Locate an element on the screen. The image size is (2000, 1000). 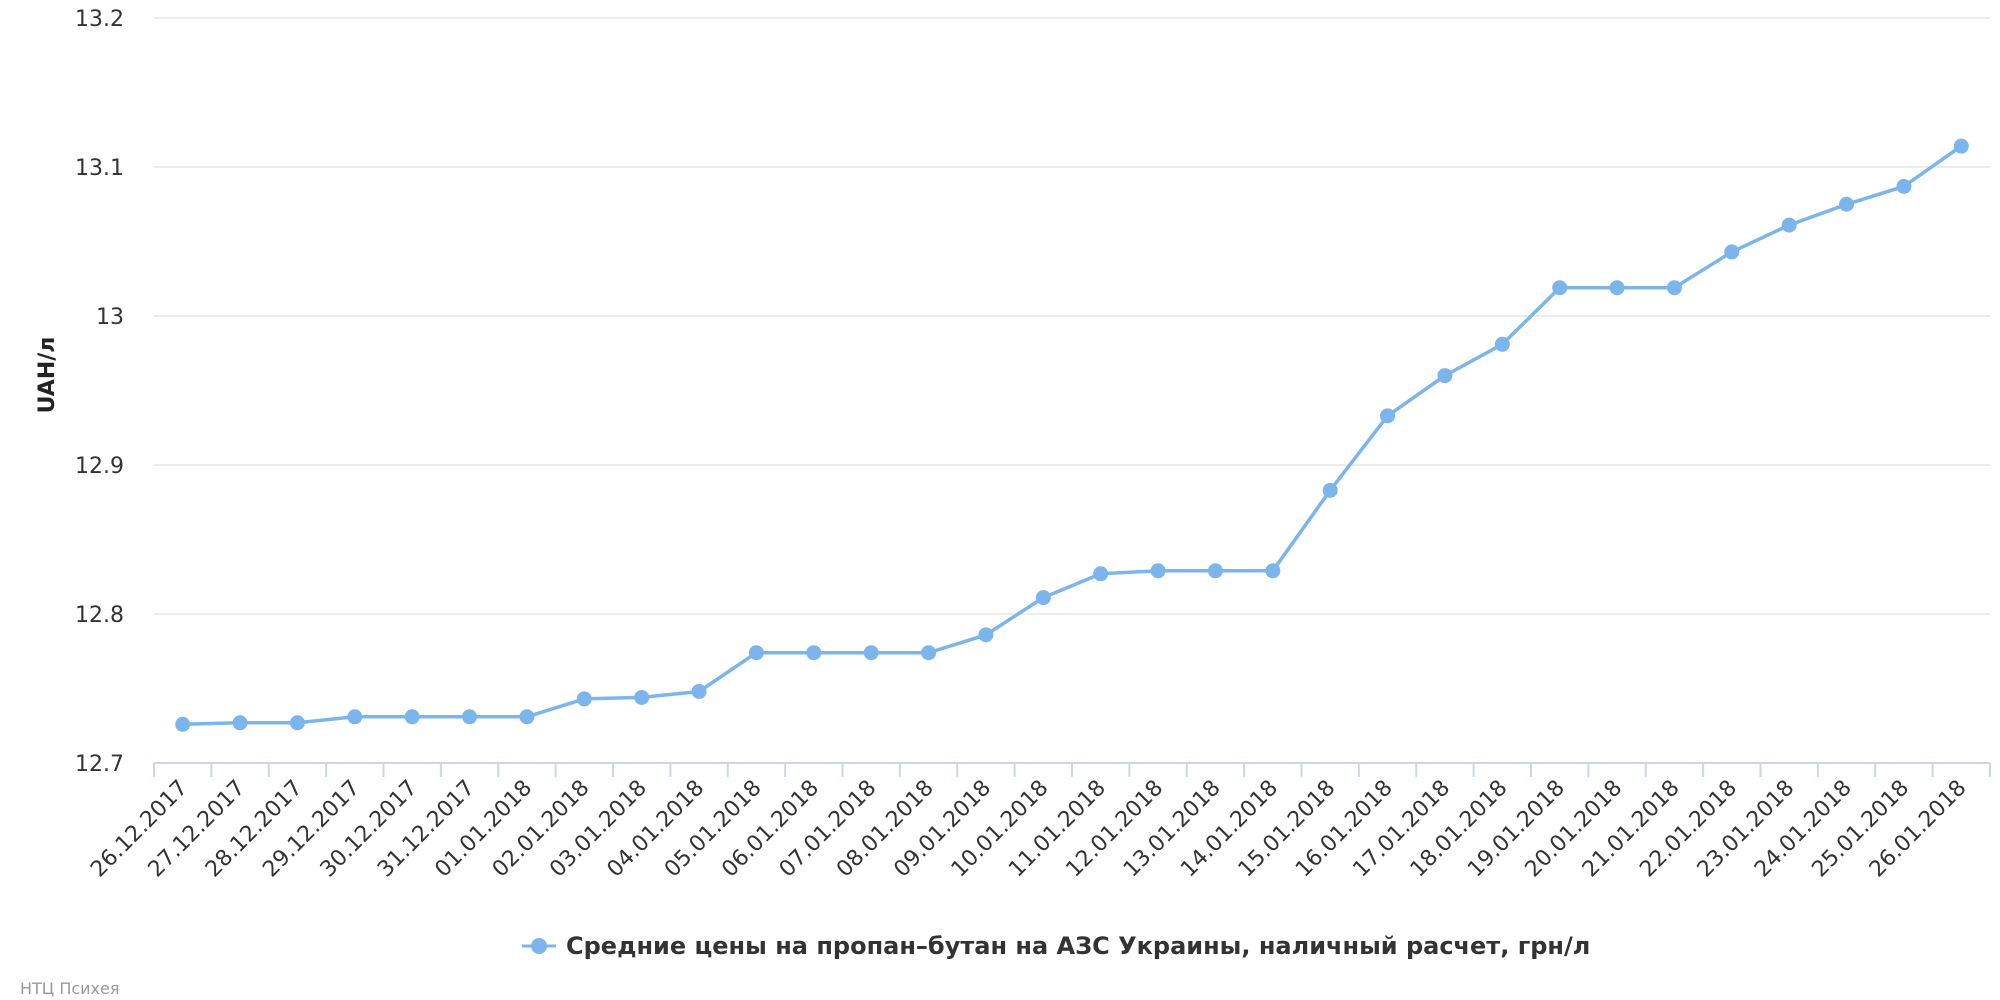
y-tick-label: 12.7 is located at coordinates (99, 764).